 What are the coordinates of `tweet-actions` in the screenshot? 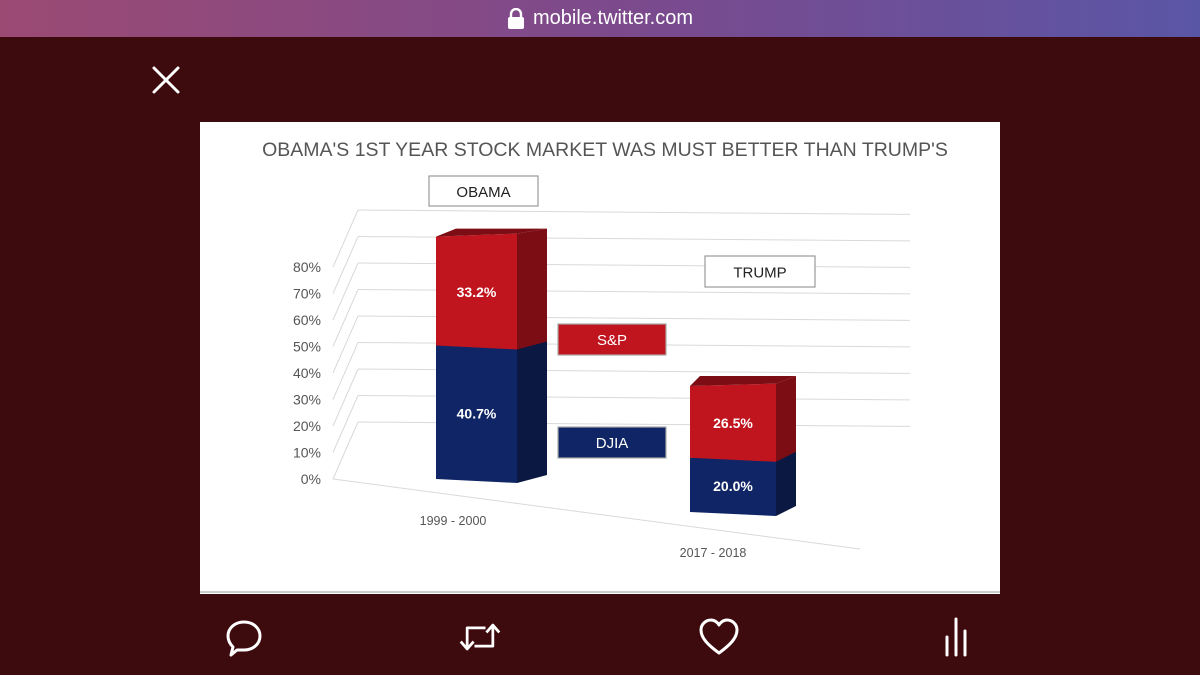 It's located at (600, 635).